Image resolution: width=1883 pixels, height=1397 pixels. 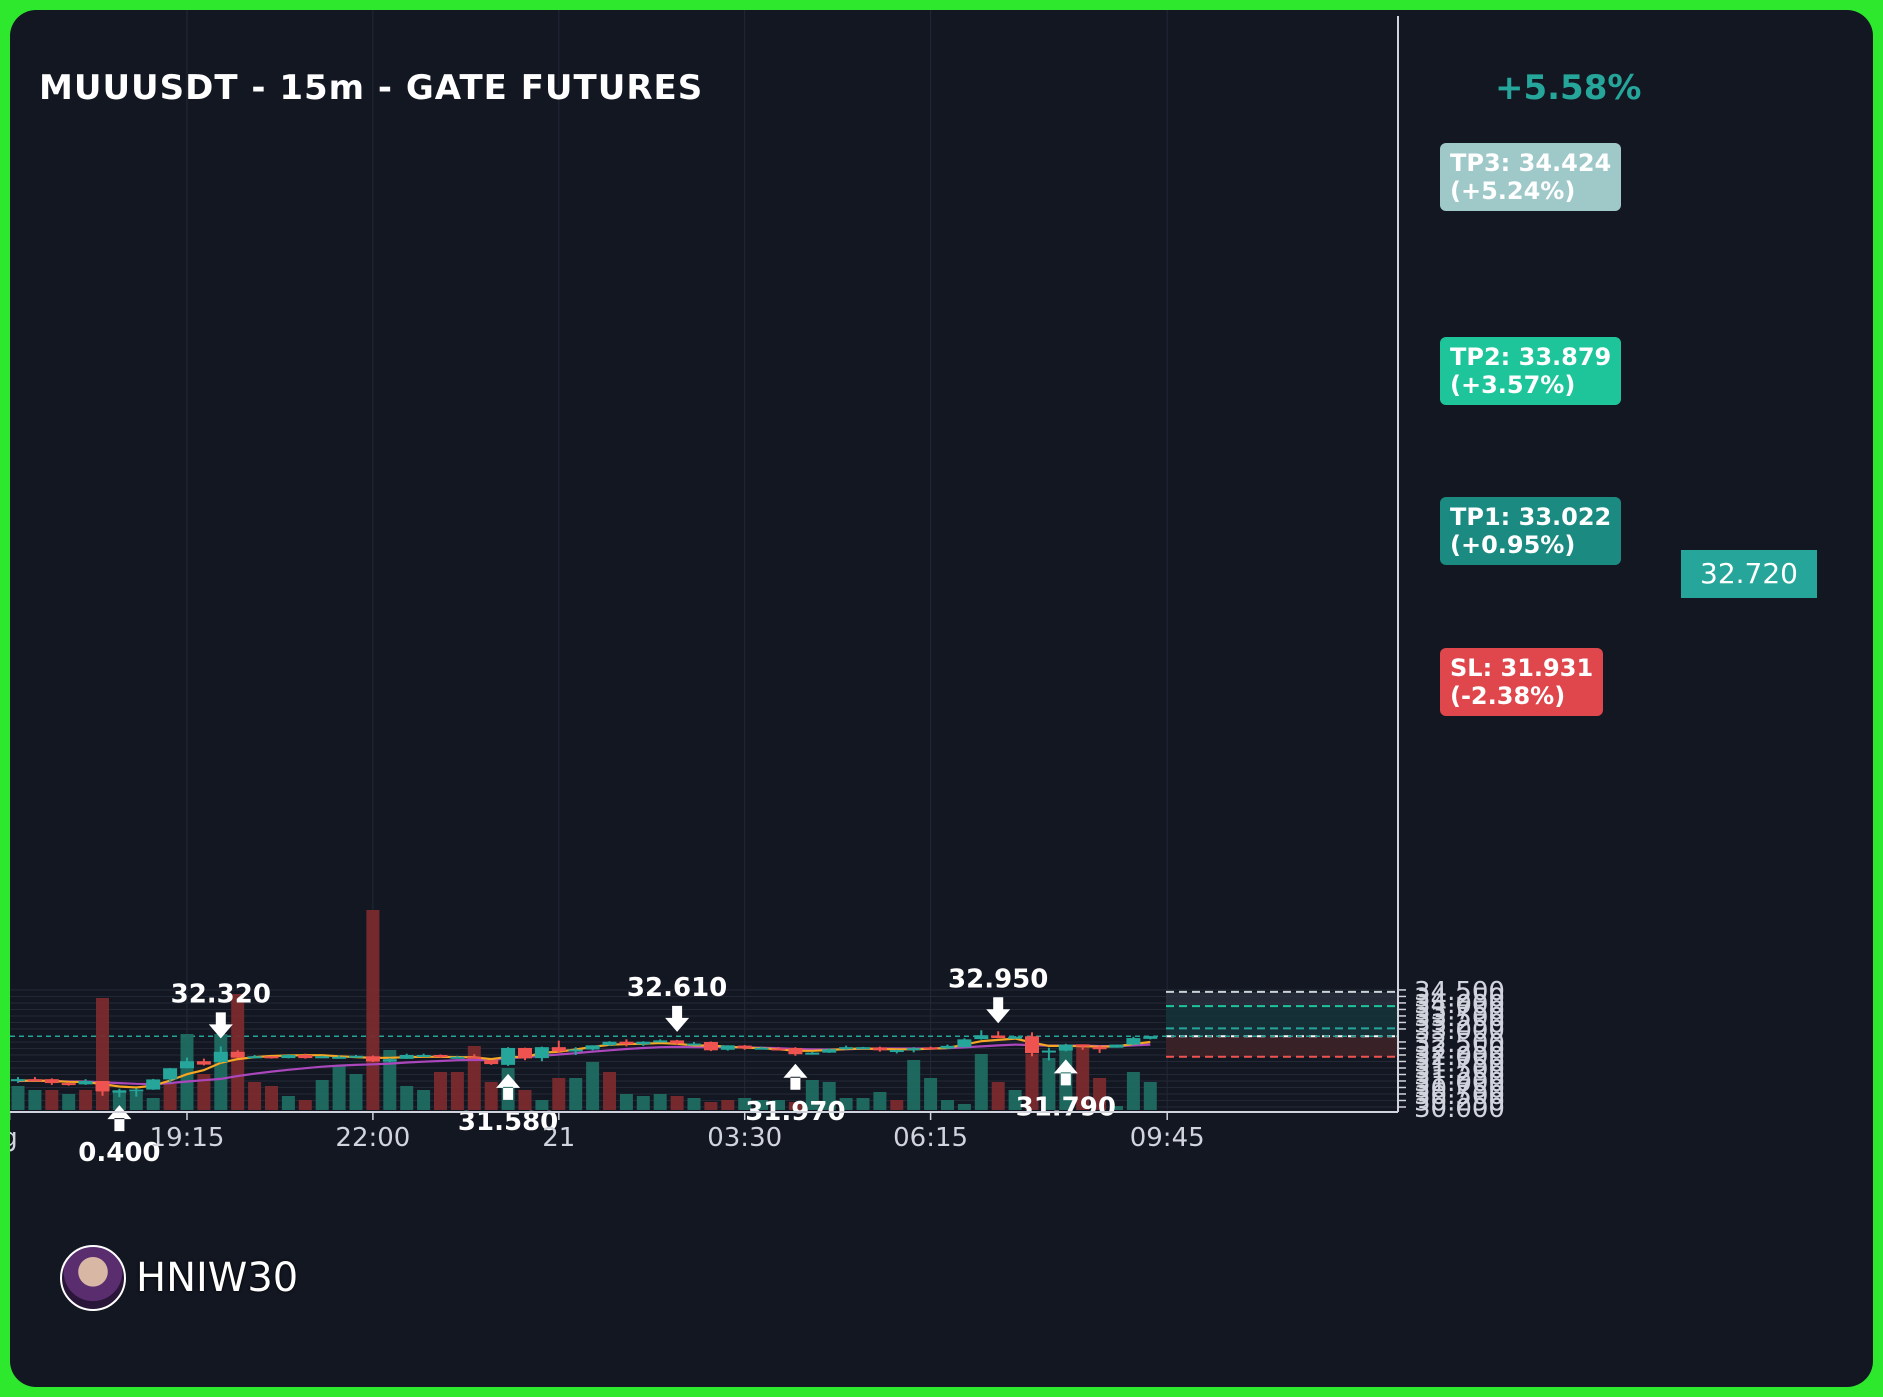 I want to click on high-price-label: 32.320, so click(x=221, y=994).